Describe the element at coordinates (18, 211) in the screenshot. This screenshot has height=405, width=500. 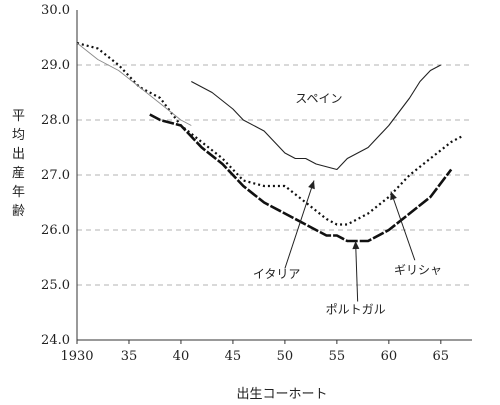
I see `y-axis-title-char: 齢` at that location.